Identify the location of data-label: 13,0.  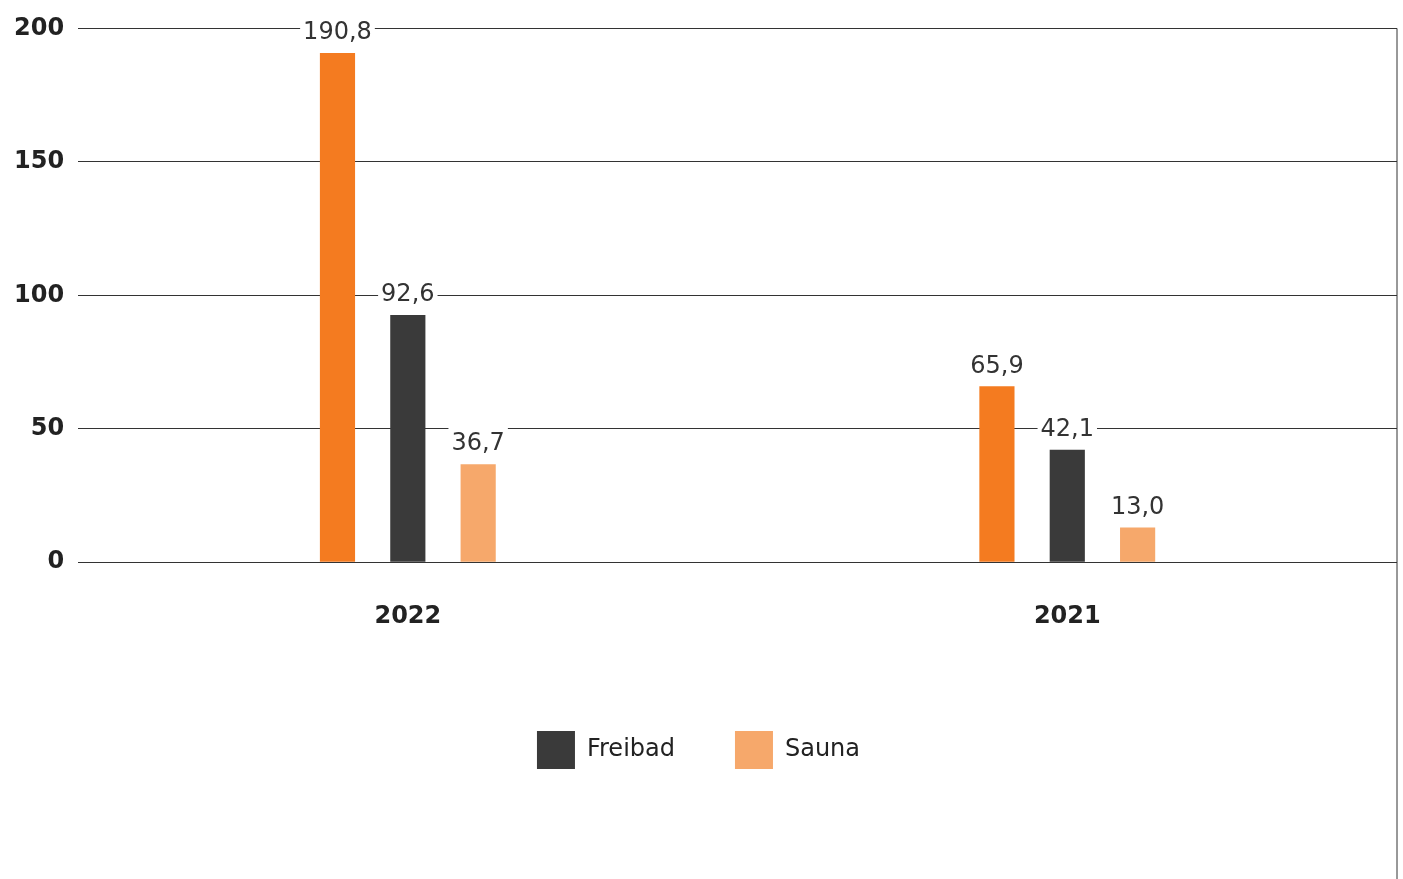
(1137, 505).